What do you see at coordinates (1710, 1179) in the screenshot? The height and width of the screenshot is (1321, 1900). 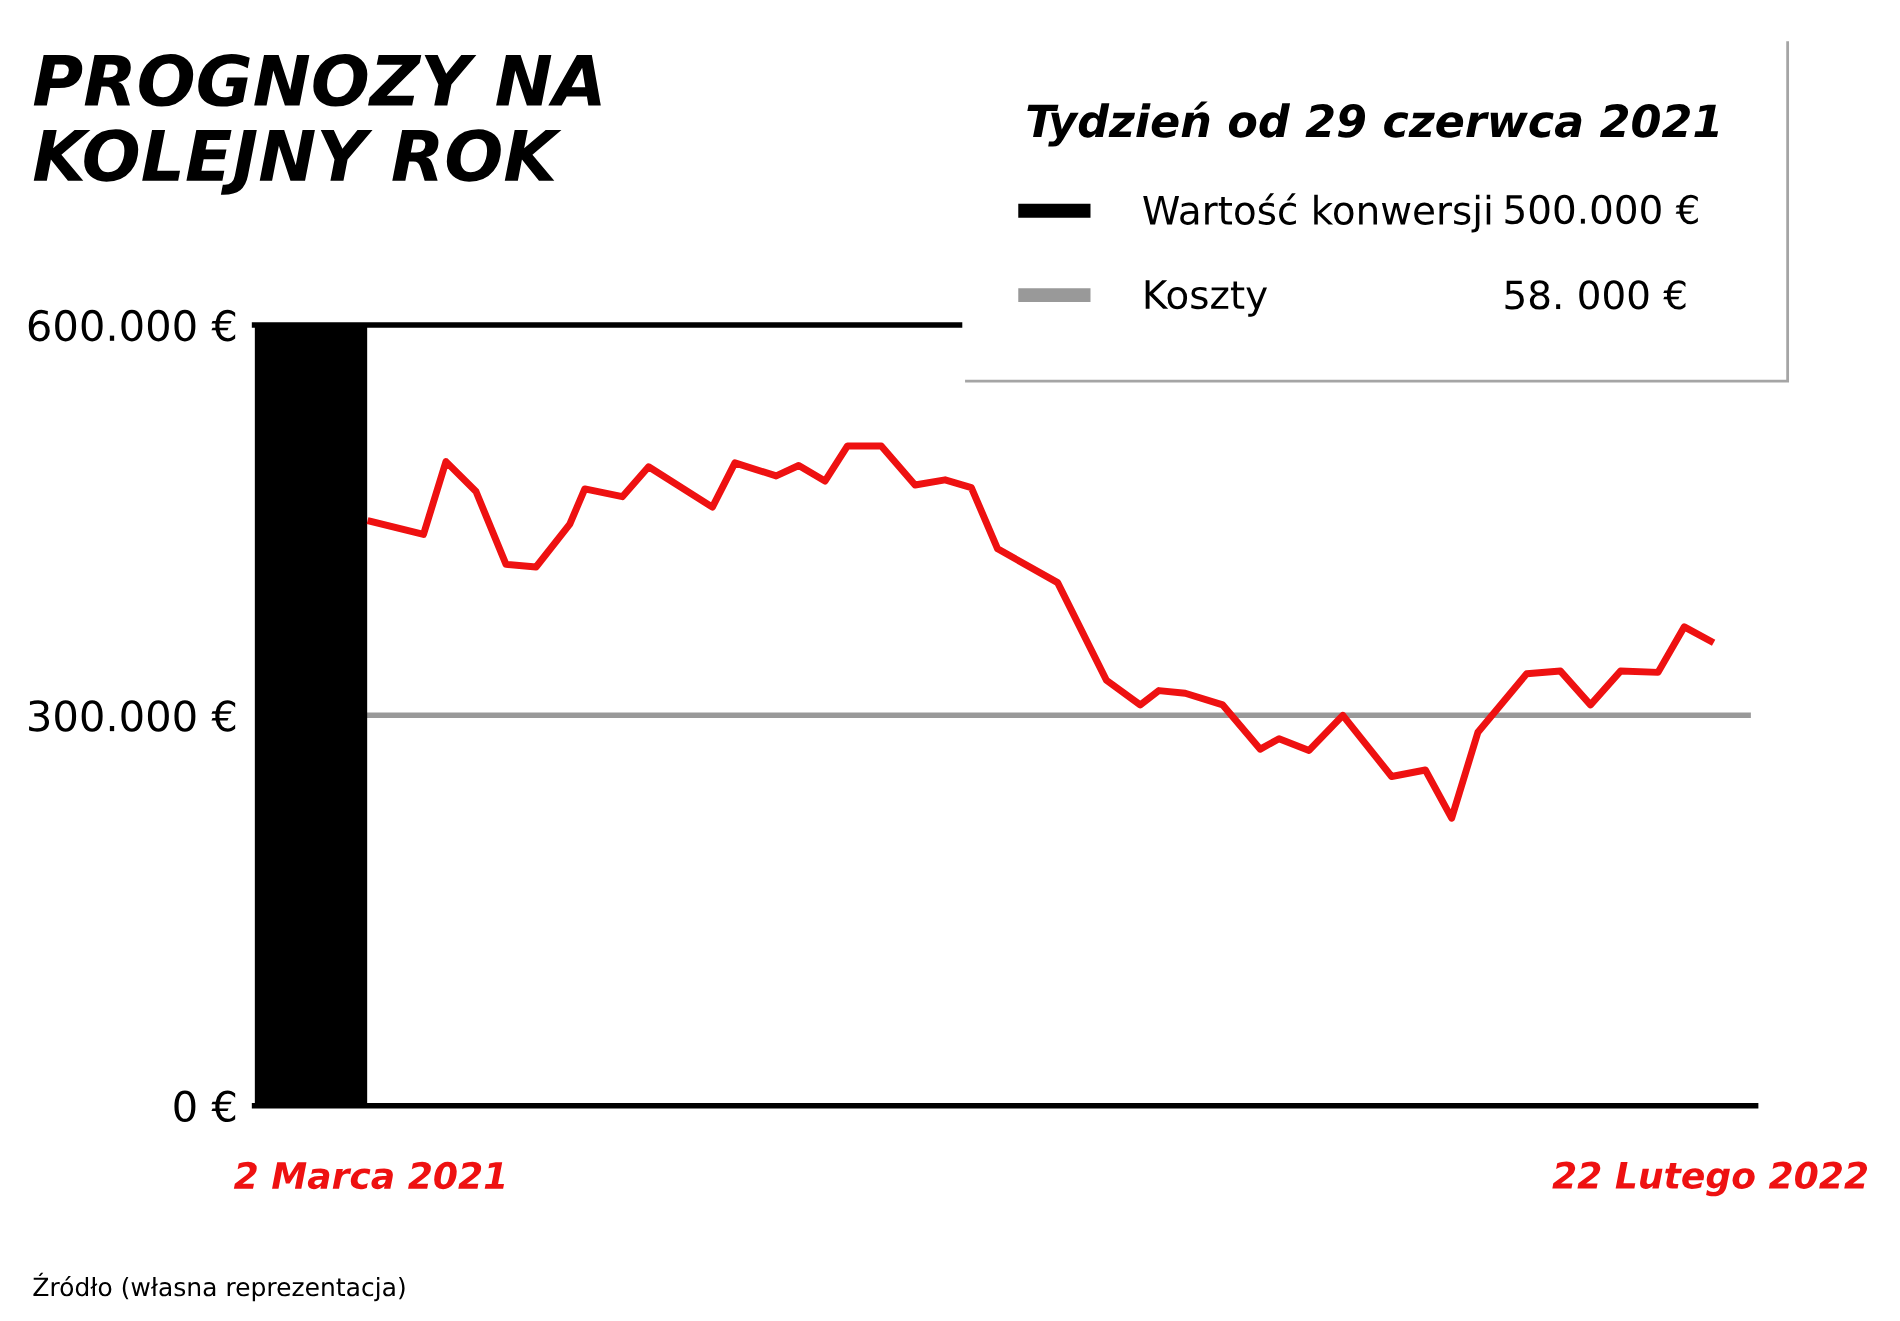 I see `x-tick-label: 22 Lutego 2022` at bounding box center [1710, 1179].